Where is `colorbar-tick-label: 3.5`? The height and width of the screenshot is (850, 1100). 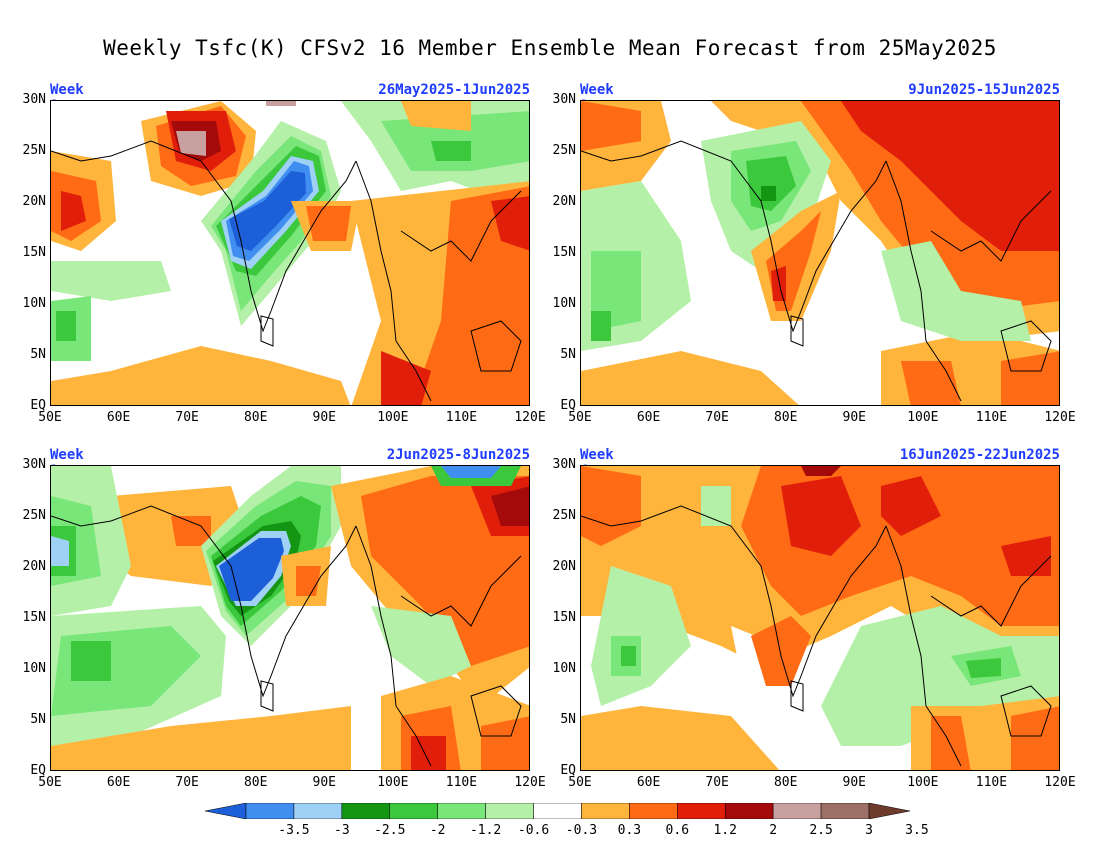 colorbar-tick-label: 3.5 is located at coordinates (917, 830).